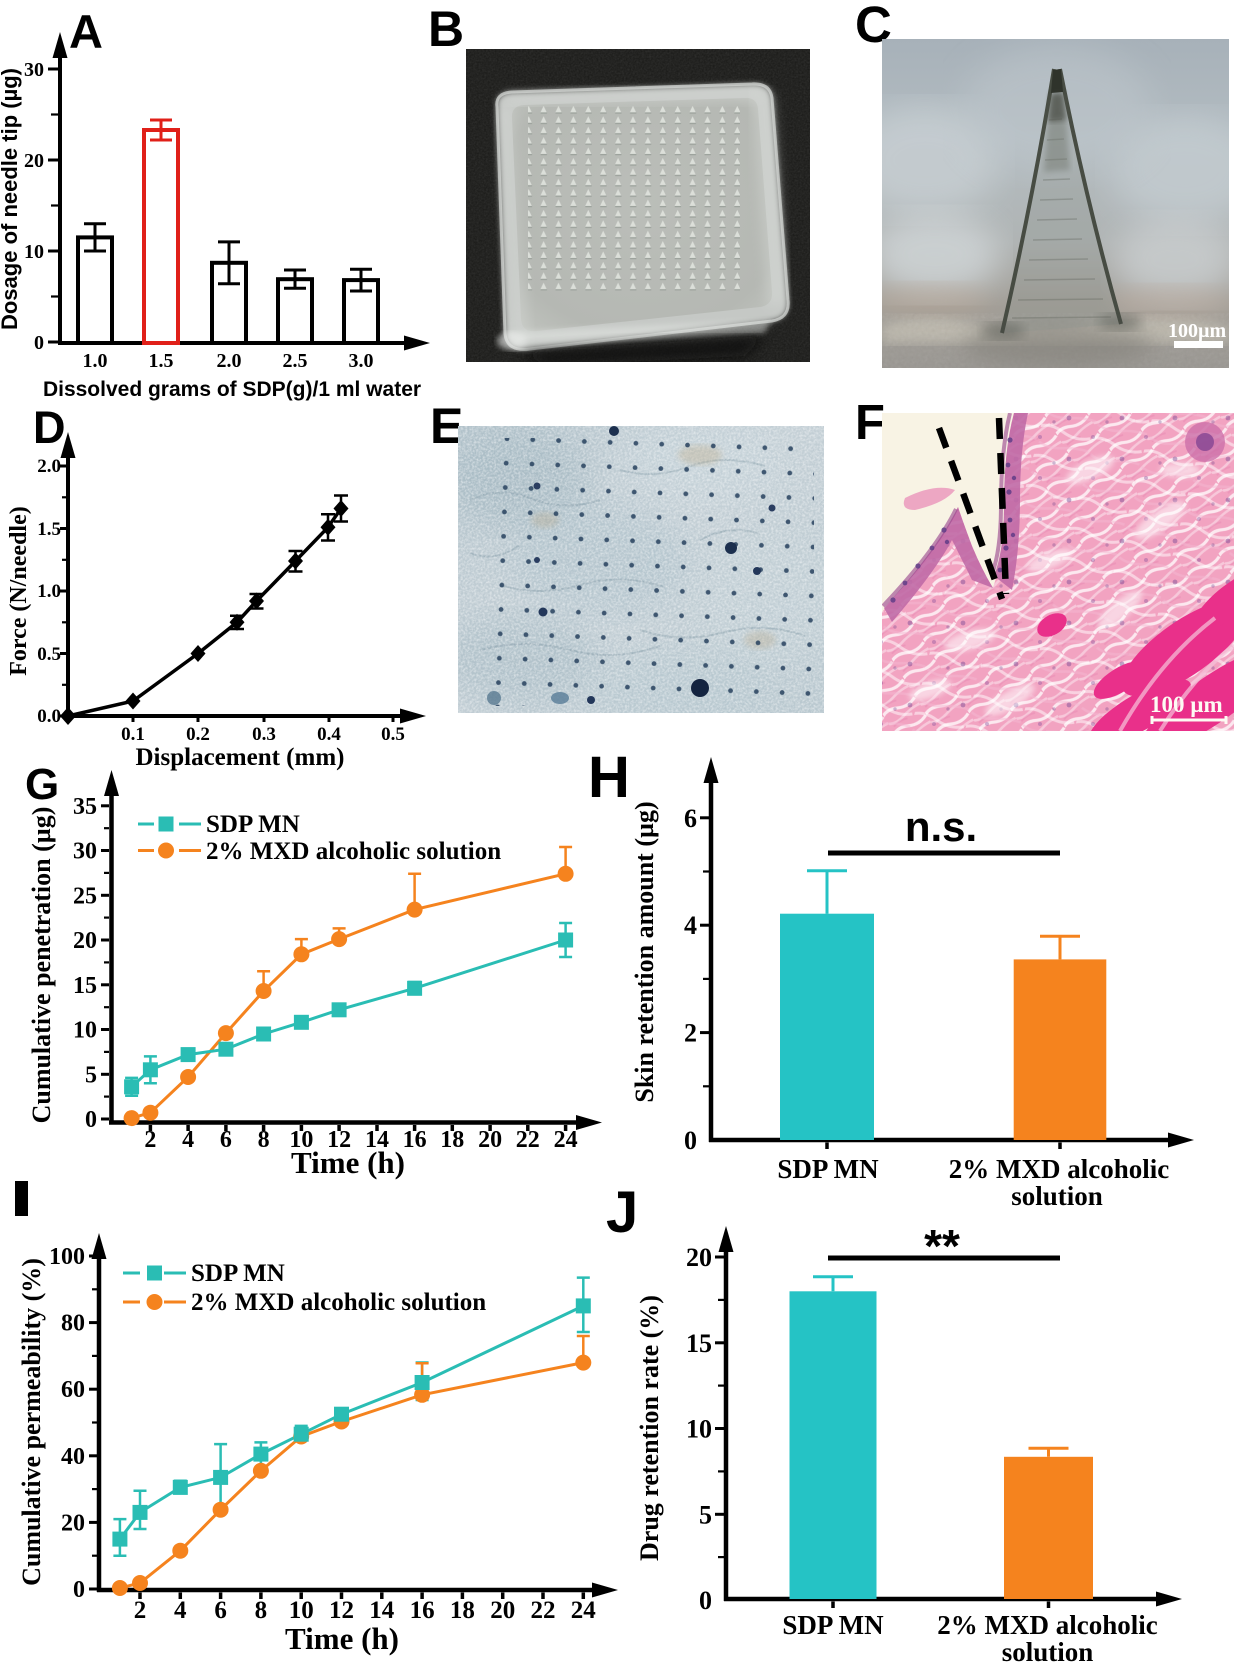 The width and height of the screenshot is (1236, 1665). I want to click on svg-text: E, so click(446, 426).